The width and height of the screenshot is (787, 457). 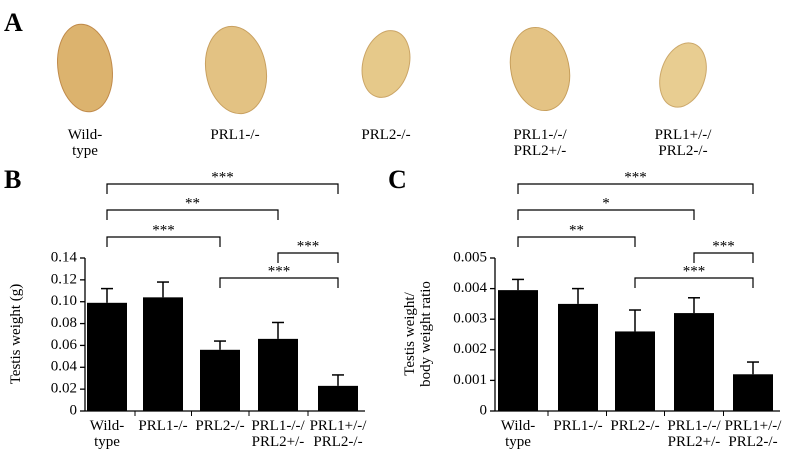 I want to click on y-tick-label: 0.10, so click(x=64, y=301).